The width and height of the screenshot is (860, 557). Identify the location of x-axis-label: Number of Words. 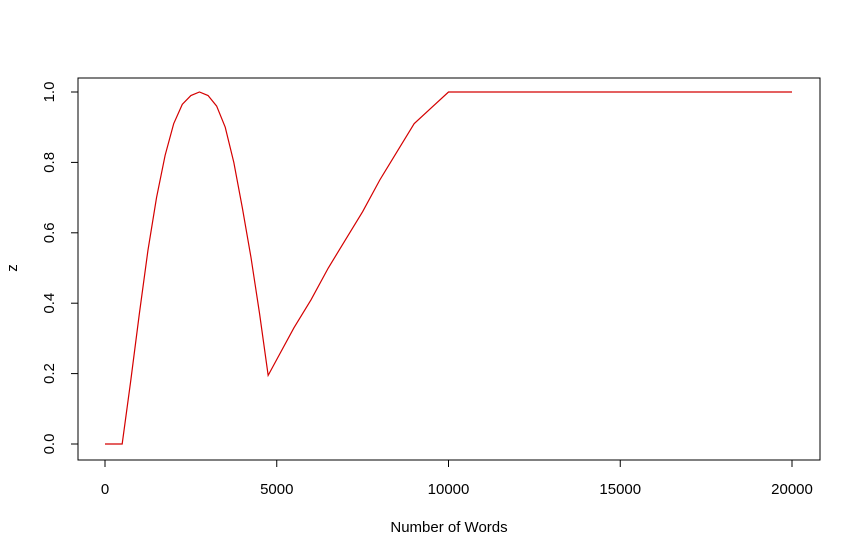
(448, 527).